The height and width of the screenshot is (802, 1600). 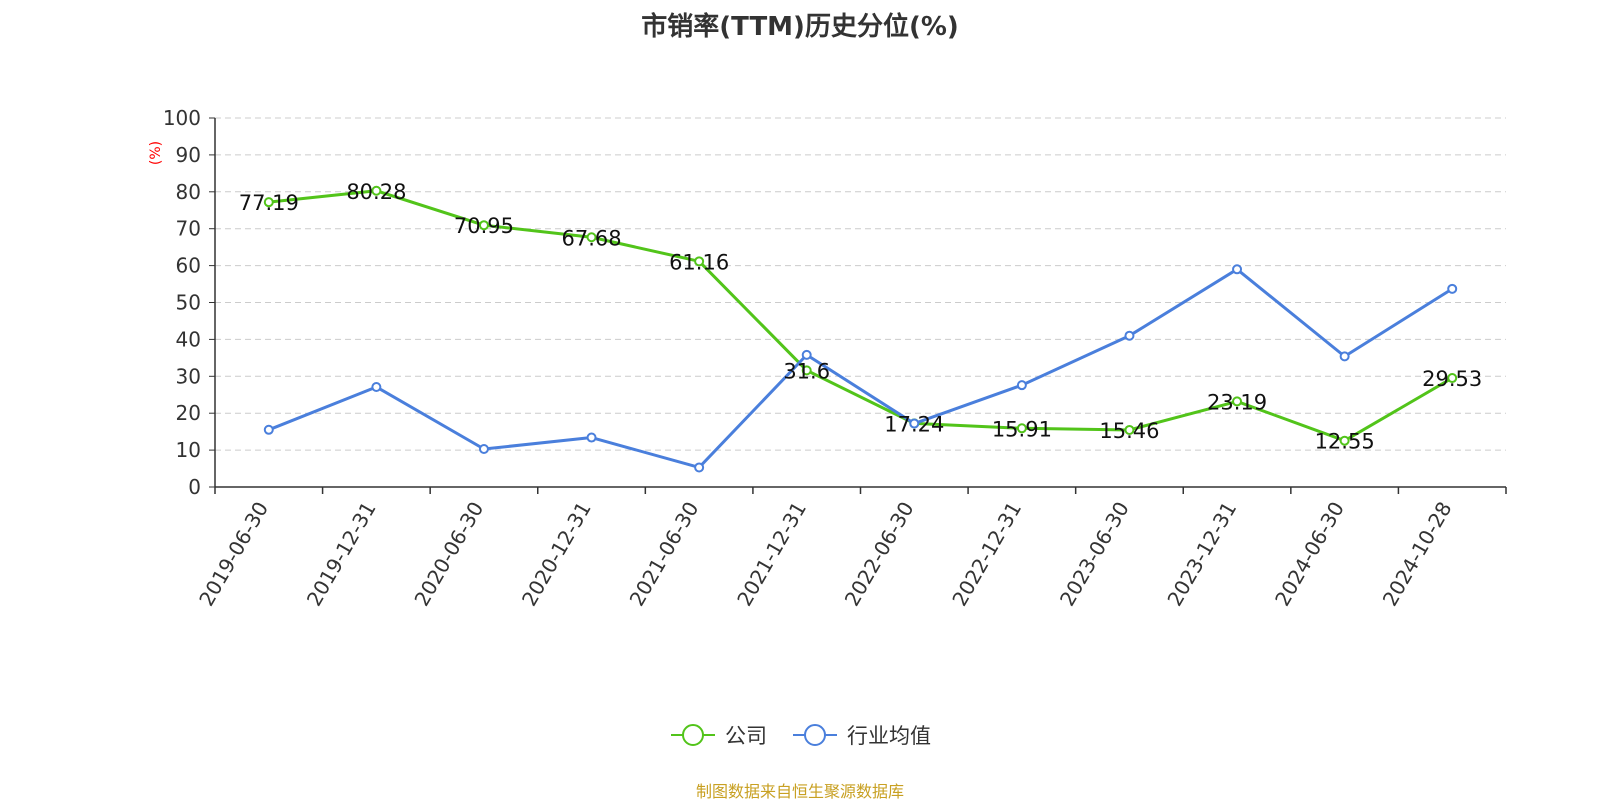 I want to click on legend: 公司 行业均值, so click(x=800, y=735).